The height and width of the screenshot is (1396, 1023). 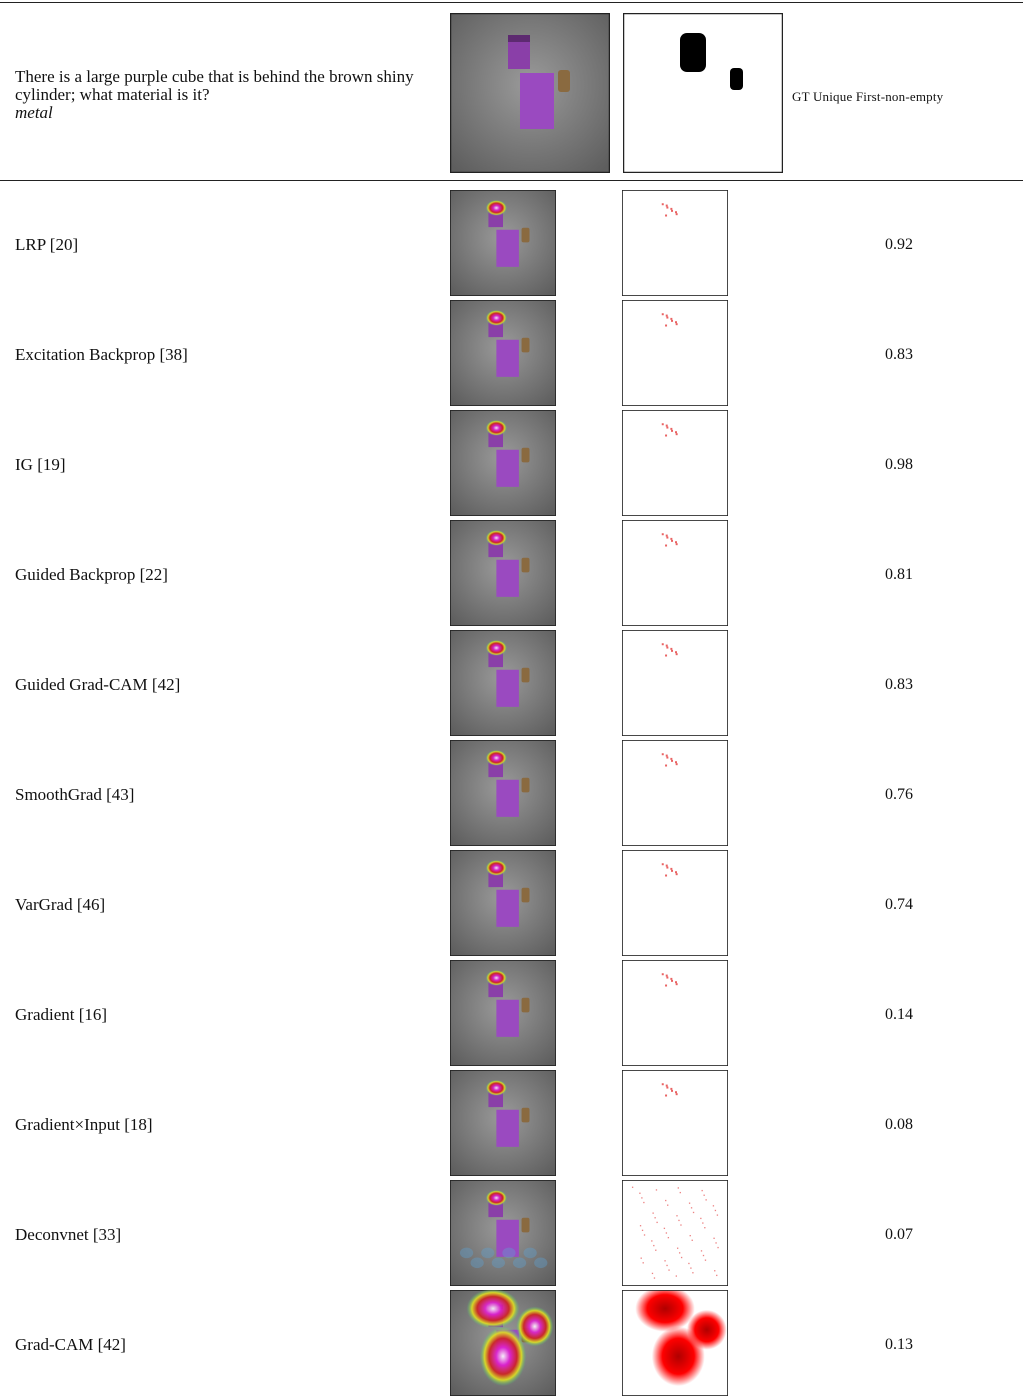 I want to click on gt-mask, so click(x=703, y=93).